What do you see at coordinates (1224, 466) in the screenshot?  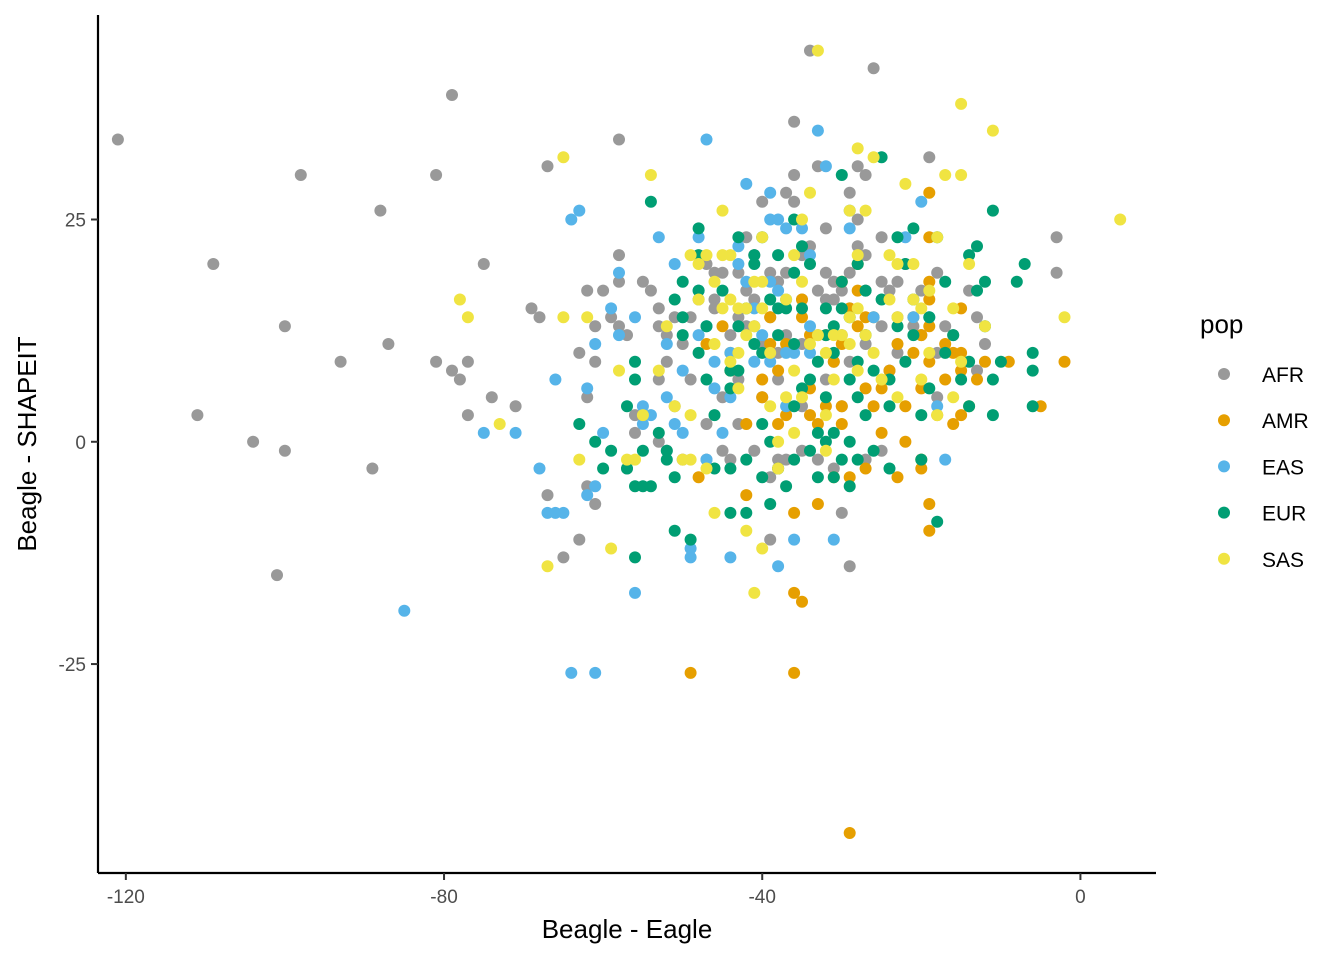 I see `legend-key-eas` at bounding box center [1224, 466].